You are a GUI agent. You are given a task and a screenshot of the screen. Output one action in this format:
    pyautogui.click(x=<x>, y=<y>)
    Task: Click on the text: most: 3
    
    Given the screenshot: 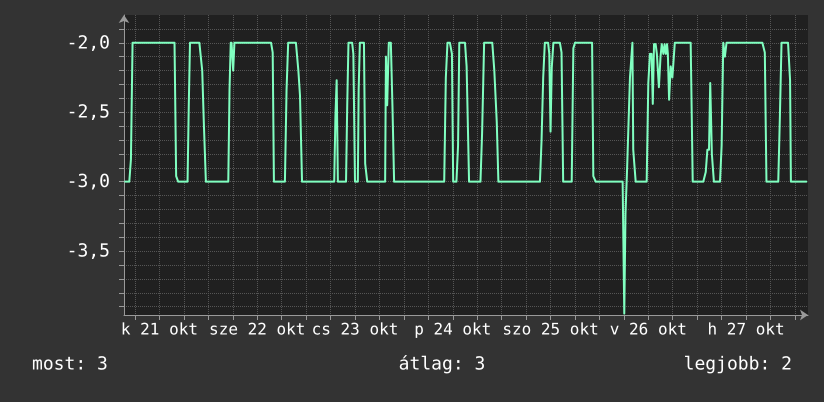 What is the action you would take?
    pyautogui.click(x=70, y=364)
    